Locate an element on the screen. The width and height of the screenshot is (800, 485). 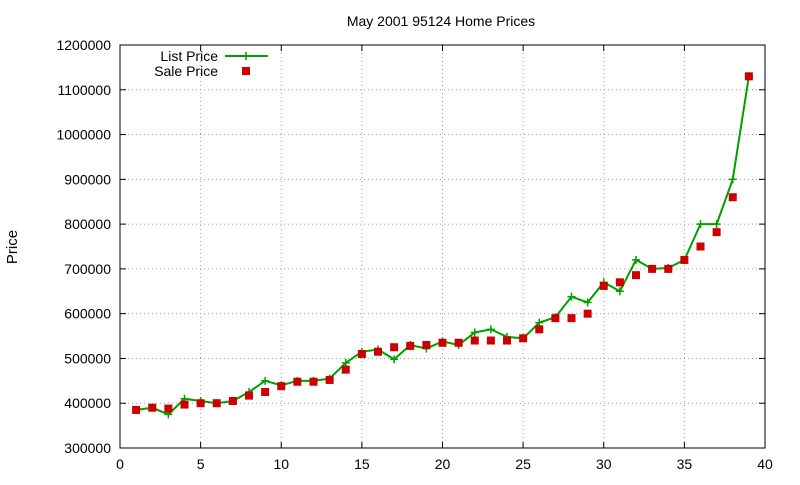
x-tick-label: 20 is located at coordinates (443, 464).